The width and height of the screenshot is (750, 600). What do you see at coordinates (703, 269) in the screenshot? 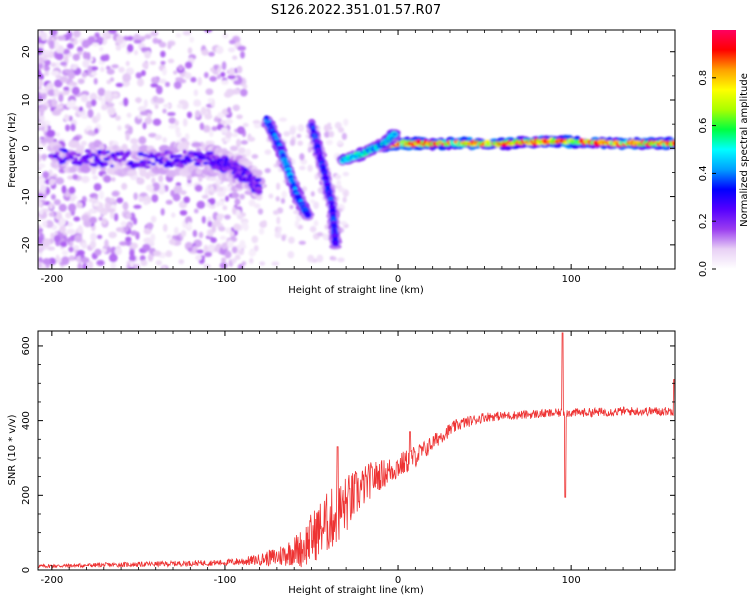
I see `colorbar-tick-label: 0.0` at bounding box center [703, 269].